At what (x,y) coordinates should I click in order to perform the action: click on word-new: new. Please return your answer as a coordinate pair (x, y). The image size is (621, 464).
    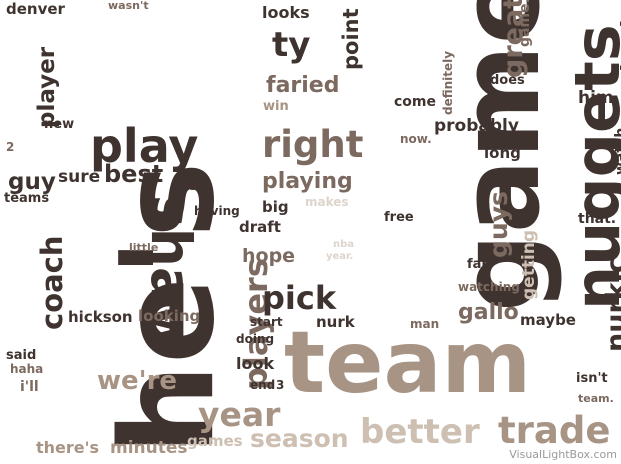
    Looking at the image, I should click on (59, 124).